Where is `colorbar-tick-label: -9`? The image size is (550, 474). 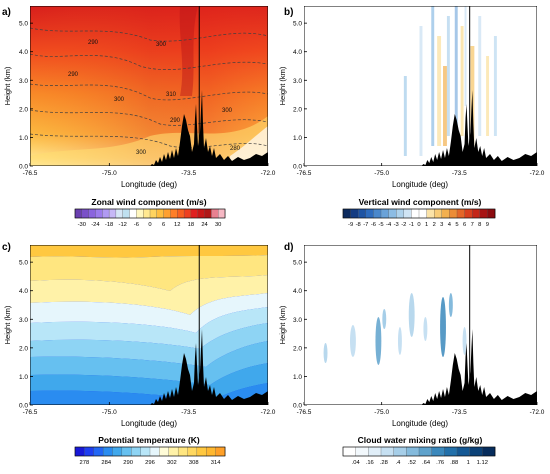
colorbar-tick-label: -9 is located at coordinates (350, 225).